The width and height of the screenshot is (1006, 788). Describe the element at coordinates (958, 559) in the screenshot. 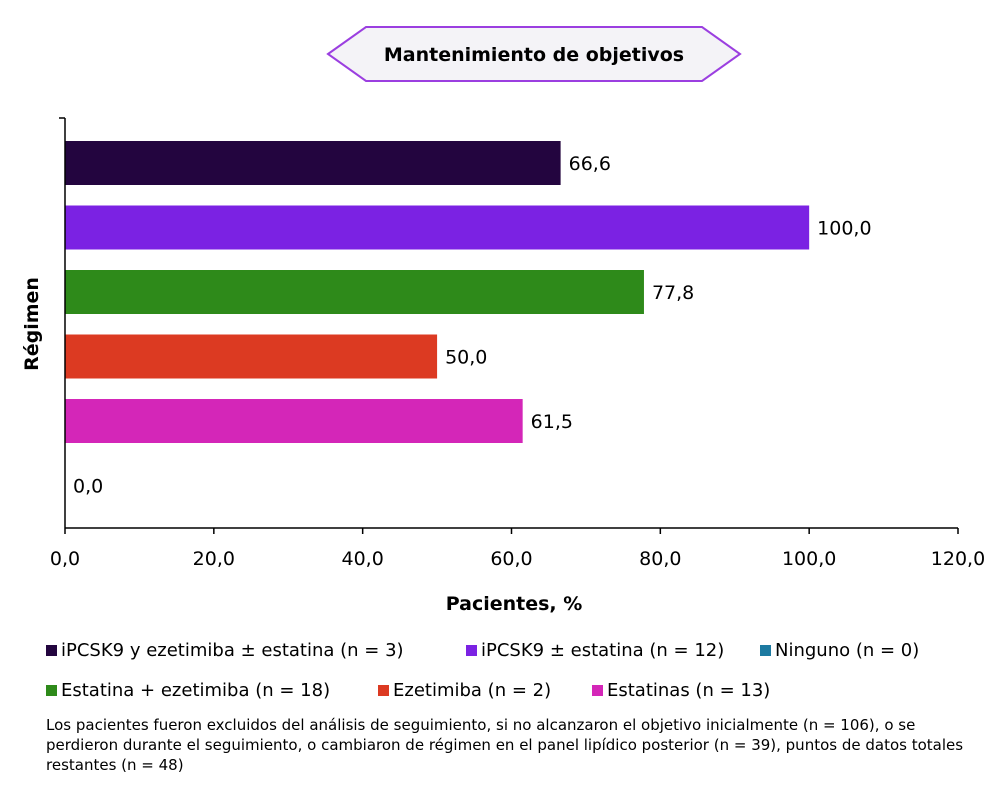

I see `x-tick-label: 120,0` at that location.